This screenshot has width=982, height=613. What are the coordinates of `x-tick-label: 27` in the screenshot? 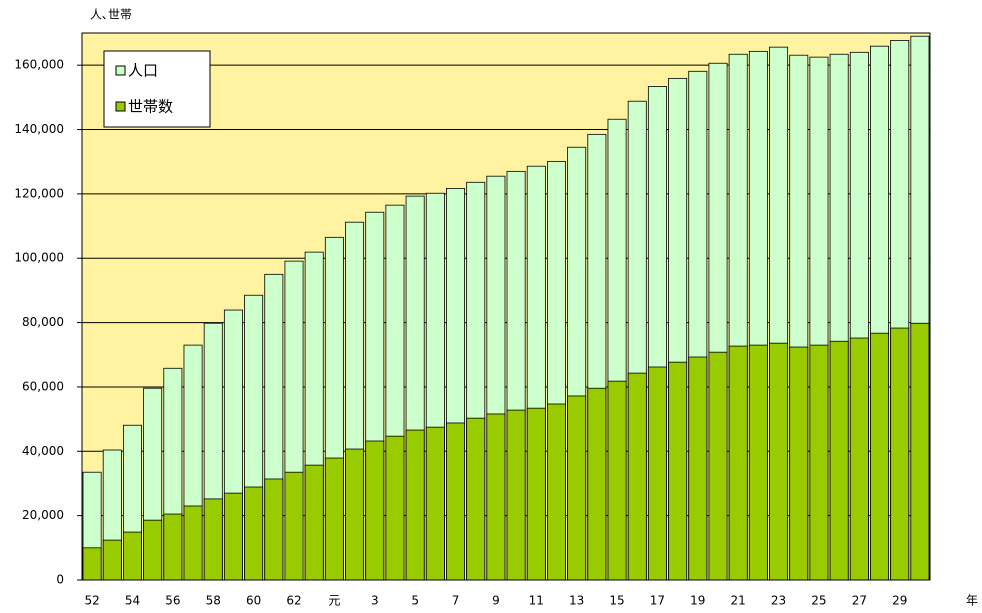 It's located at (859, 601).